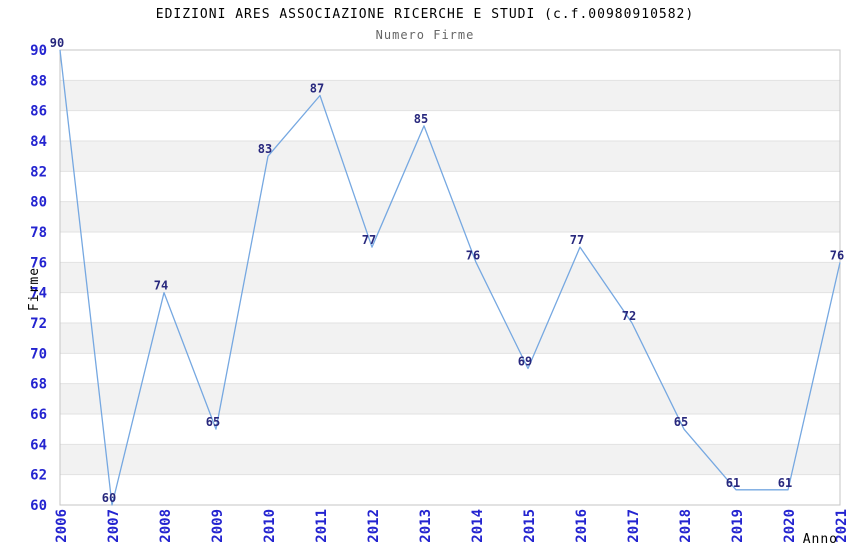  Describe the element at coordinates (38, 172) in the screenshot. I see `y-tick-label: 82` at that location.